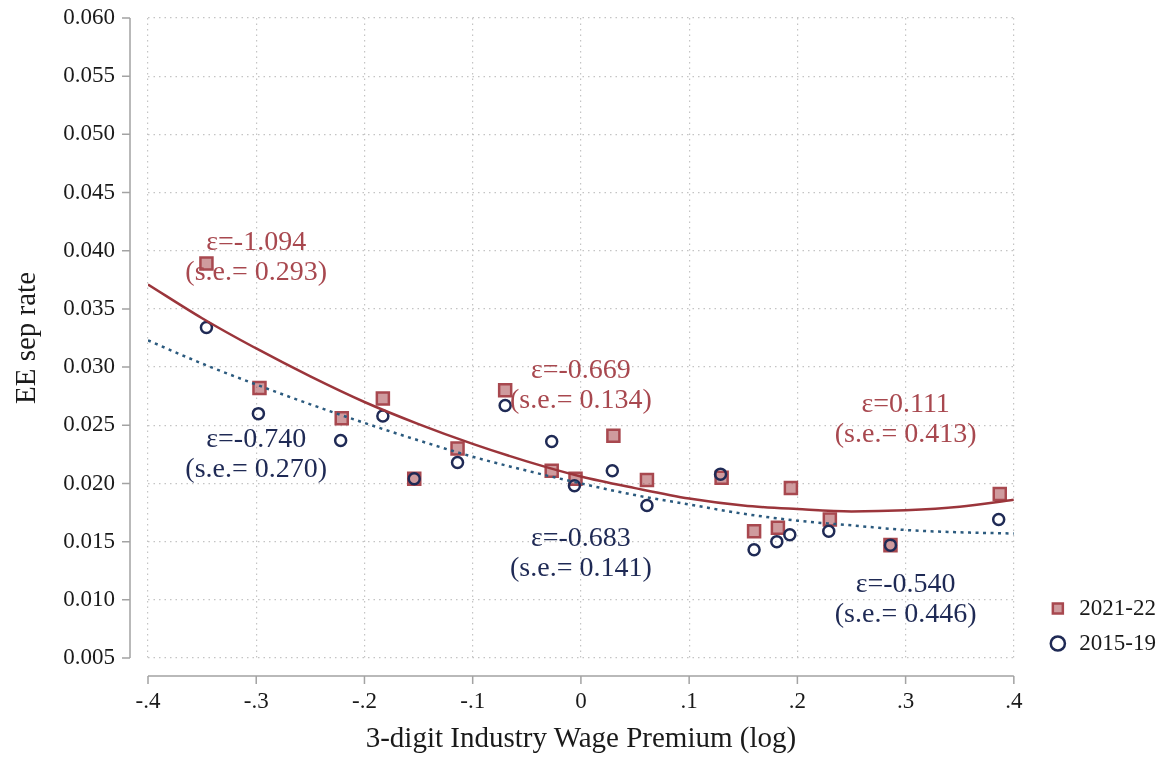  What do you see at coordinates (148, 700) in the screenshot?
I see `x-tick-label: -.4` at bounding box center [148, 700].